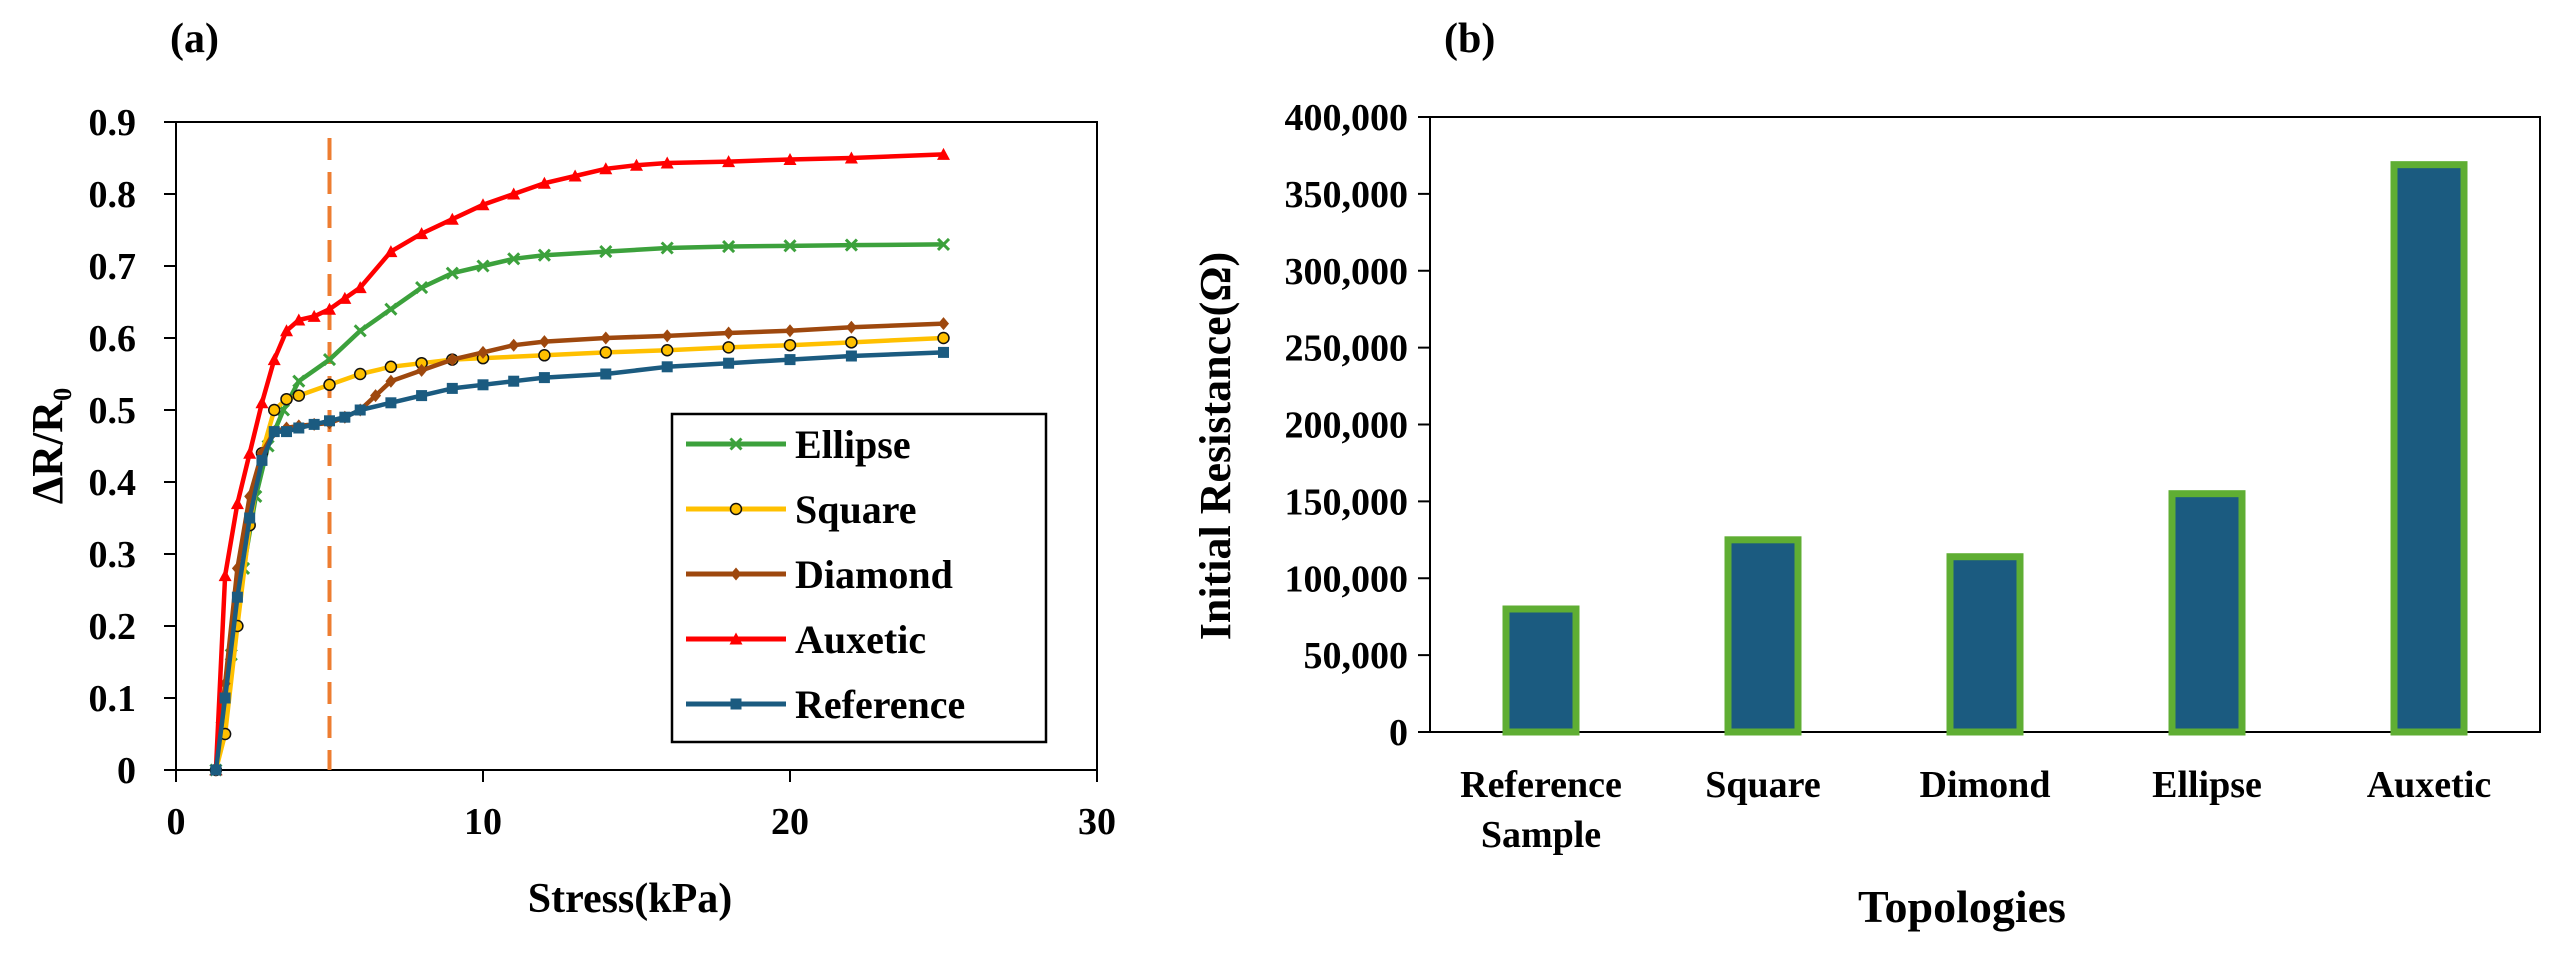 This screenshot has height=956, width=2557. Describe the element at coordinates (113, 699) in the screenshot. I see `y-tick-label: 0.1` at that location.